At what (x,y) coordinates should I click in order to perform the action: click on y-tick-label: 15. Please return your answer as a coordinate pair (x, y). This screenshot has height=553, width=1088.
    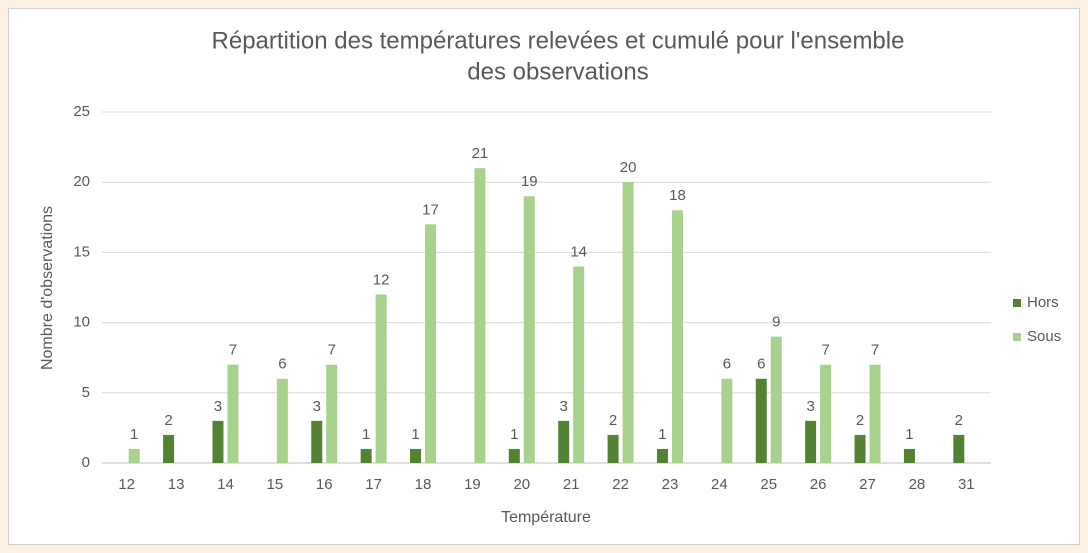
    Looking at the image, I should click on (81, 251).